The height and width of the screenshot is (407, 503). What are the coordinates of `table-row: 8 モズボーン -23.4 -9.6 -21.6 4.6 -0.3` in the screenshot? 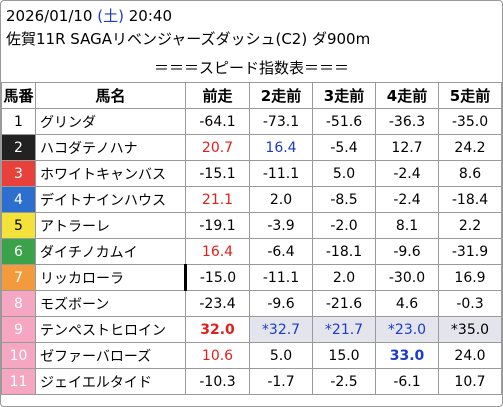 It's located at (251, 303).